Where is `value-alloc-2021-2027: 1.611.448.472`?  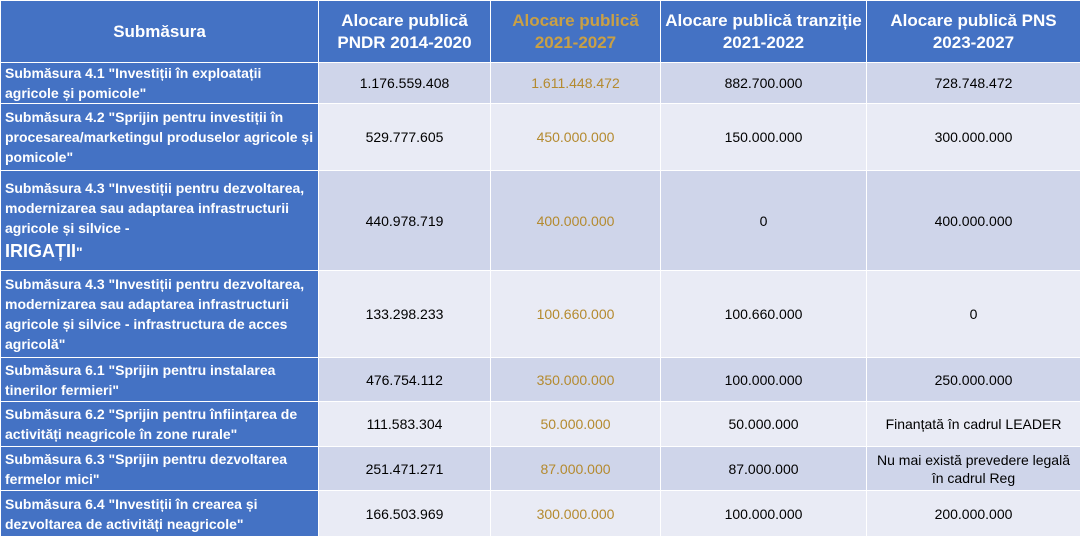
value-alloc-2021-2027: 1.611.448.472 is located at coordinates (576, 83).